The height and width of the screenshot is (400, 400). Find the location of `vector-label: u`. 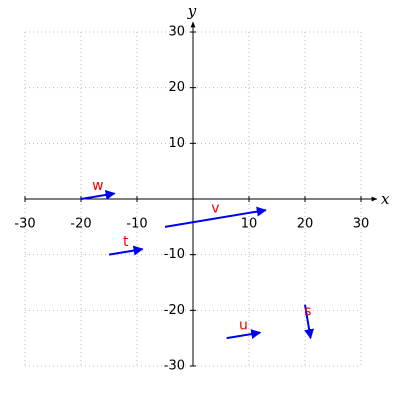

vector-label: u is located at coordinates (243, 325).